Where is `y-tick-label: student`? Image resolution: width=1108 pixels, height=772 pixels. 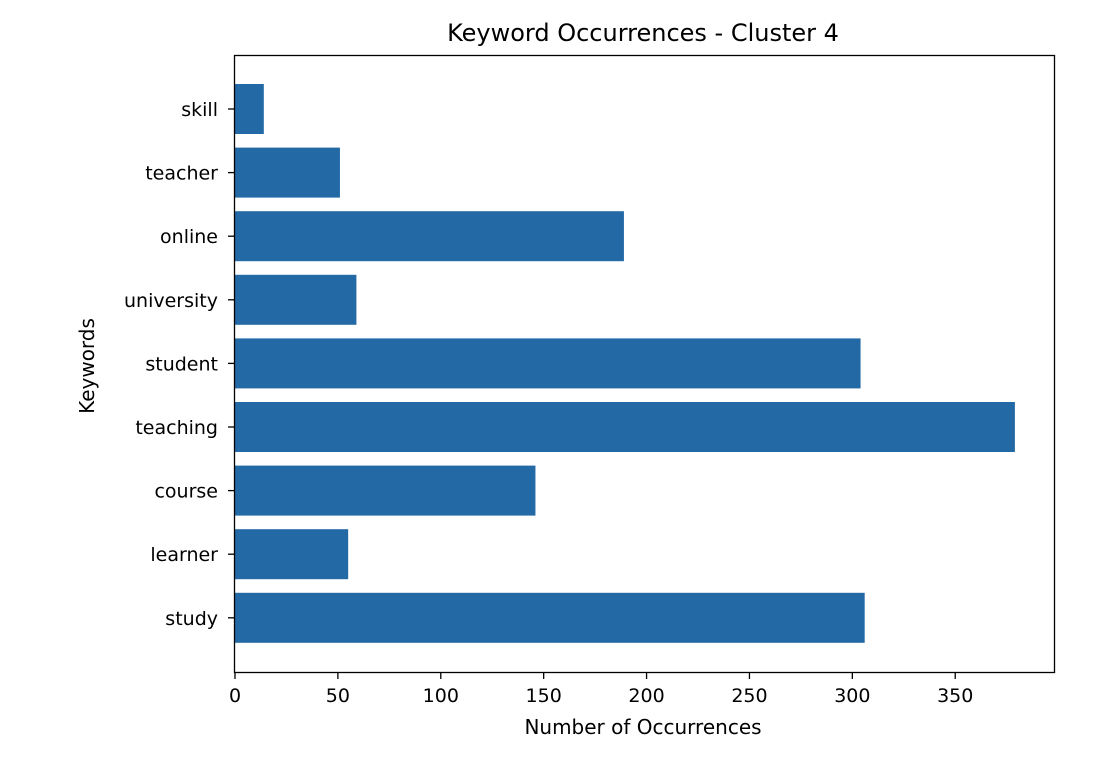 y-tick-label: student is located at coordinates (181, 364).